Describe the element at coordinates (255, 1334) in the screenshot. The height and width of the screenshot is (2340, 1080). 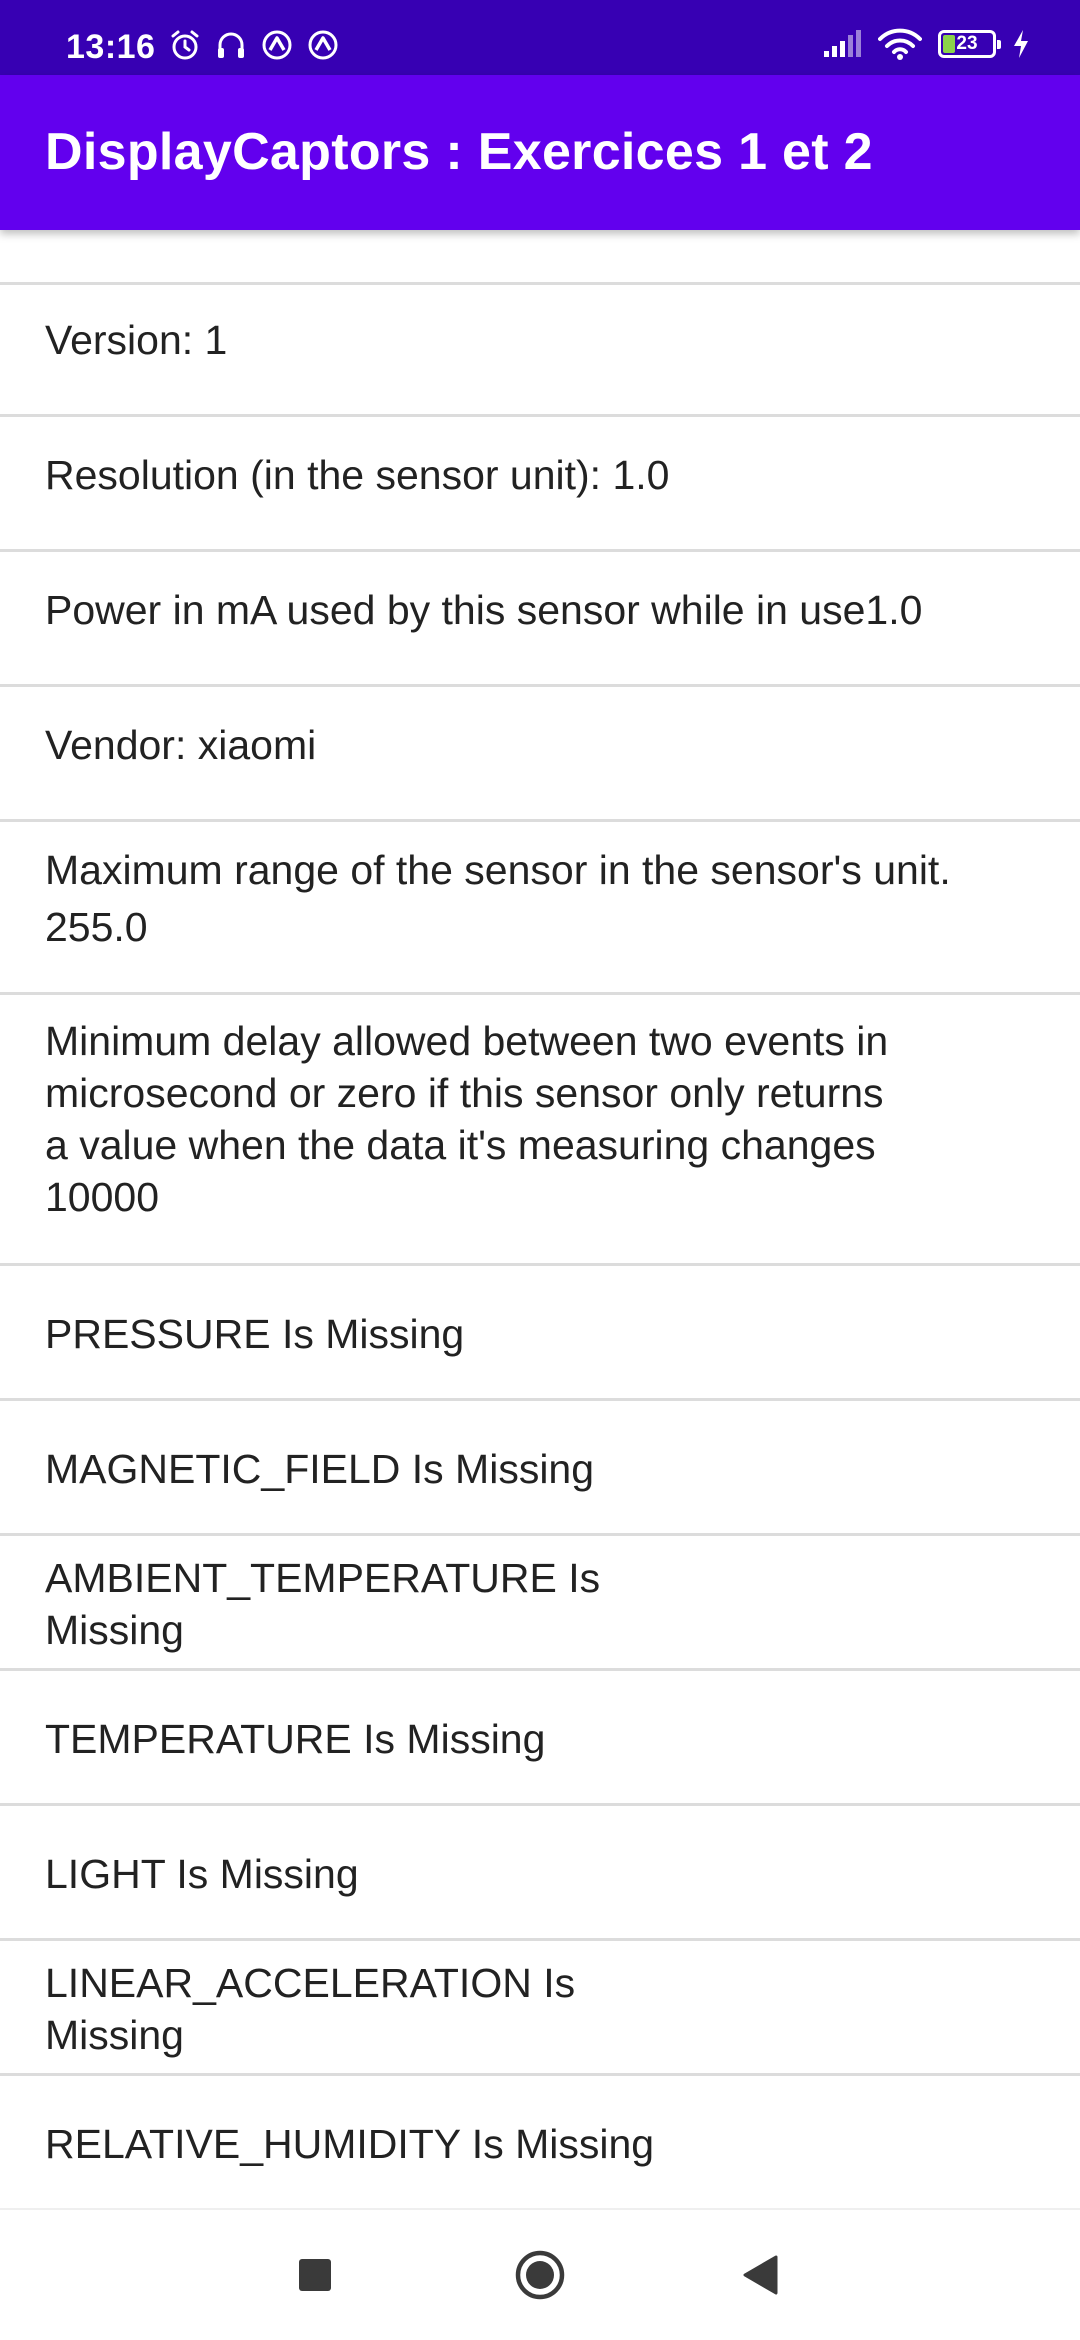
I see `missing-pressure: PRESSURE Is Missing` at that location.